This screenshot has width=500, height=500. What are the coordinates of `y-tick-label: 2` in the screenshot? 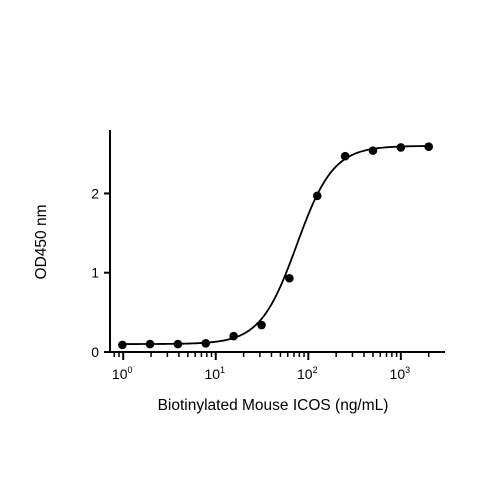 It's located at (95, 193).